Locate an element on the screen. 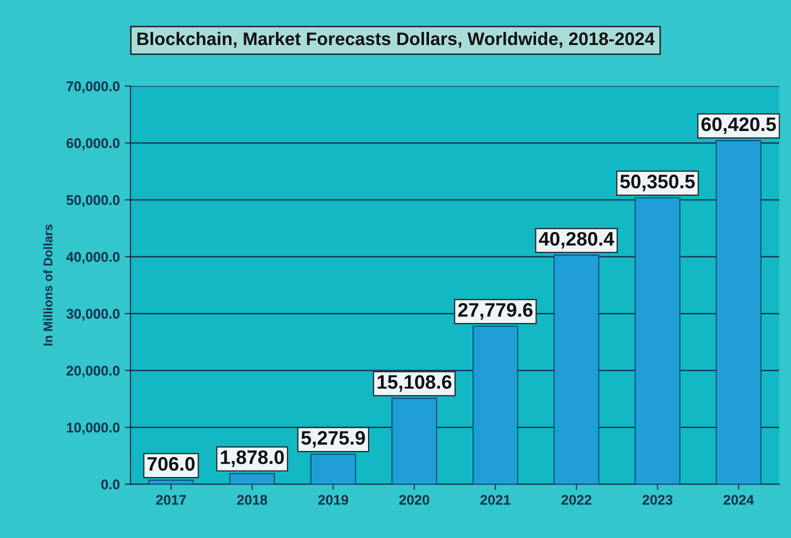 This screenshot has height=538, width=791. data-label: 27,779.6 is located at coordinates (495, 311).